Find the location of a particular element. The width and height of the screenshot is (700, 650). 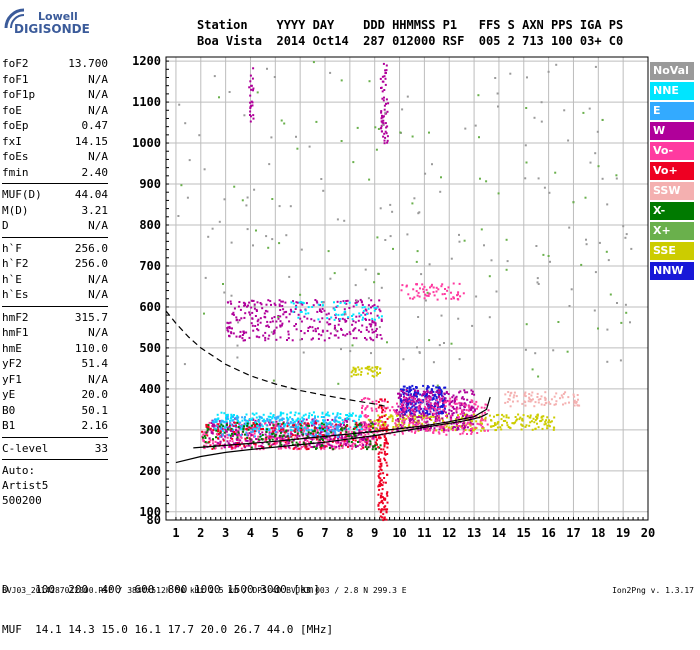

param-value: 315.7 is located at coordinates (91, 317).